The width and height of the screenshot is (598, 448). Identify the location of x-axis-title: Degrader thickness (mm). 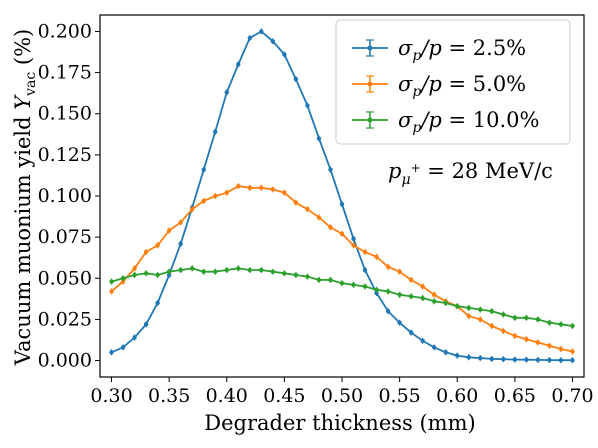
(339, 423).